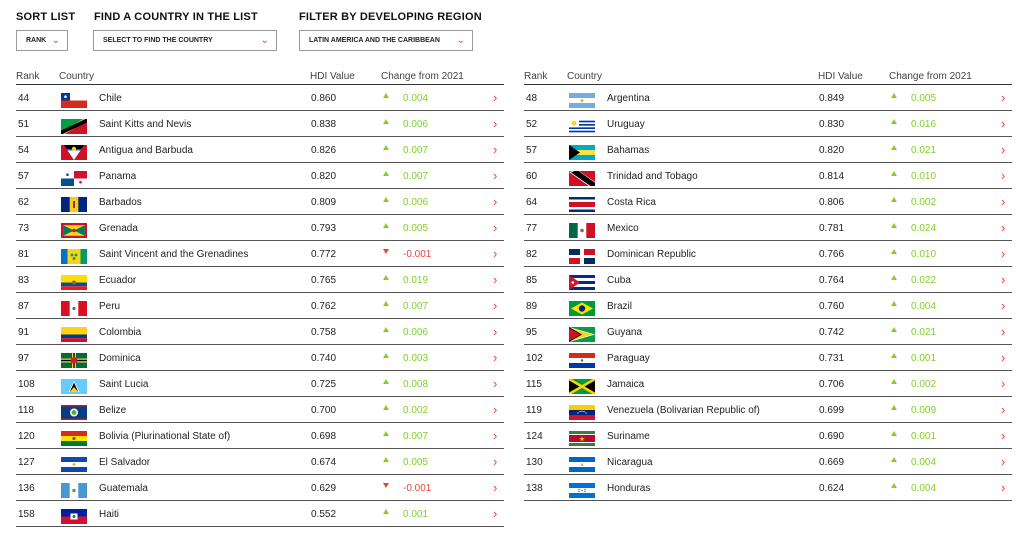 Image resolution: width=1024 pixels, height=540 pixels. What do you see at coordinates (768, 436) in the screenshot?
I see `table-row: 124 Suriname 0.690 0.001 ›` at bounding box center [768, 436].